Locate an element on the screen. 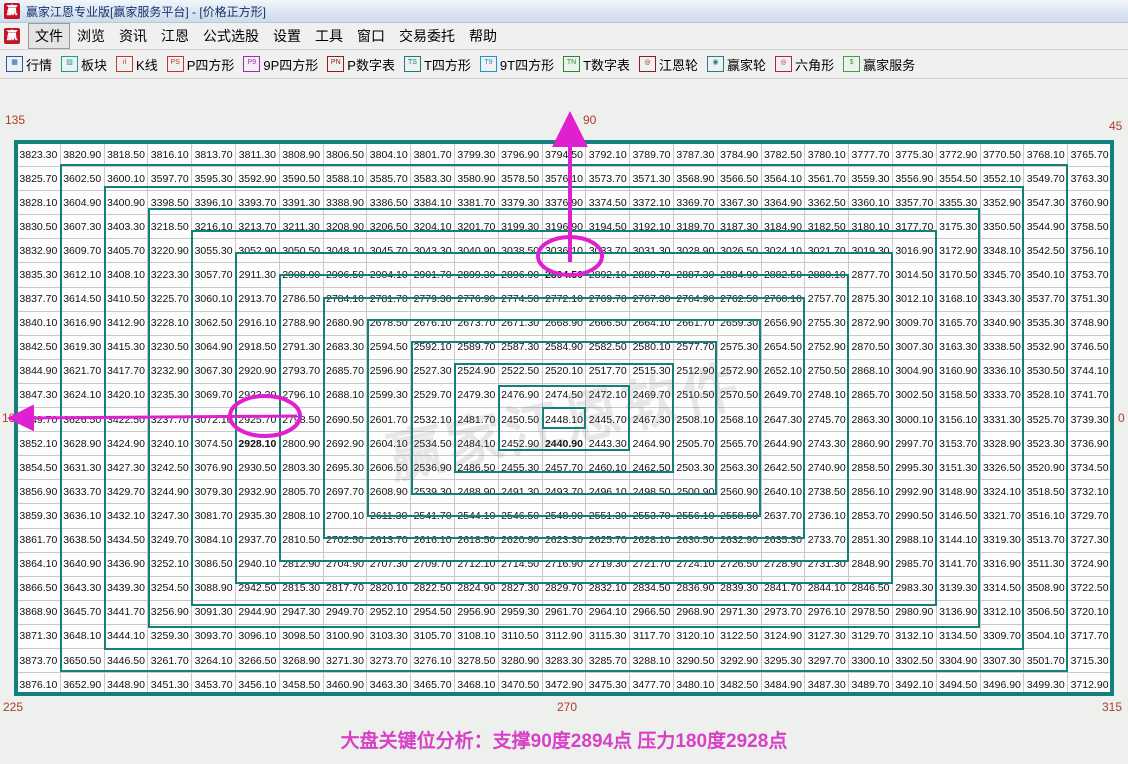 This screenshot has height=764, width=1128. matrix-cell: 2671.30 is located at coordinates (520, 323).